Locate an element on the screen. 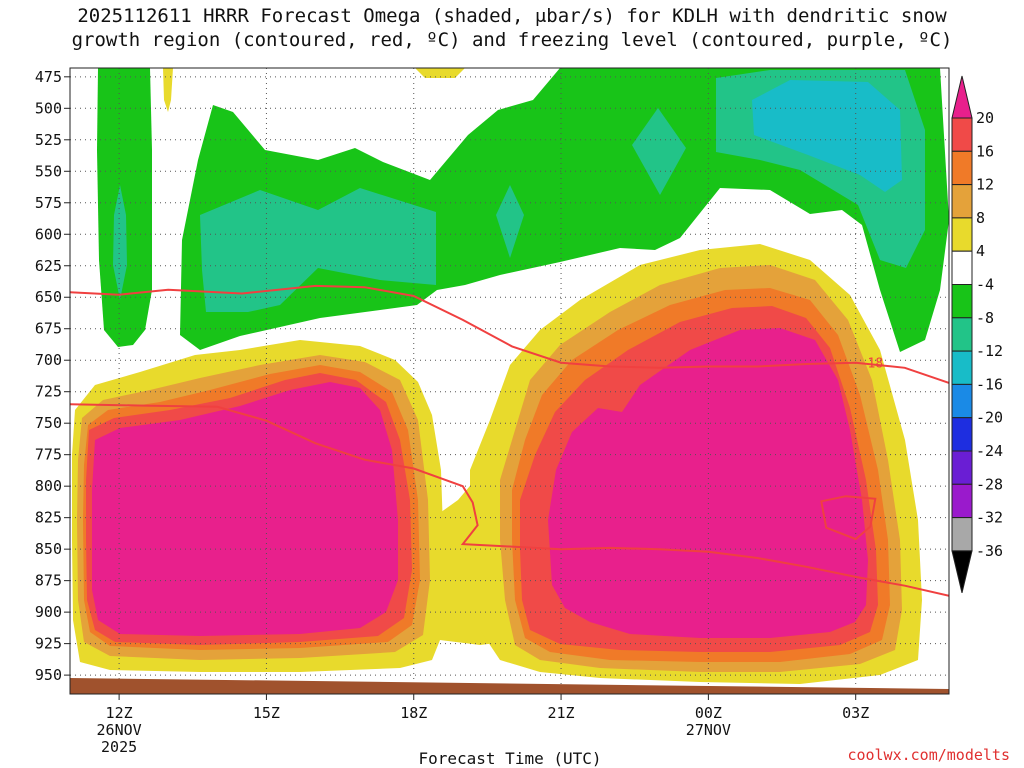 This screenshot has width=1024, height=768. omega-teal-region-small is located at coordinates (510, 221).